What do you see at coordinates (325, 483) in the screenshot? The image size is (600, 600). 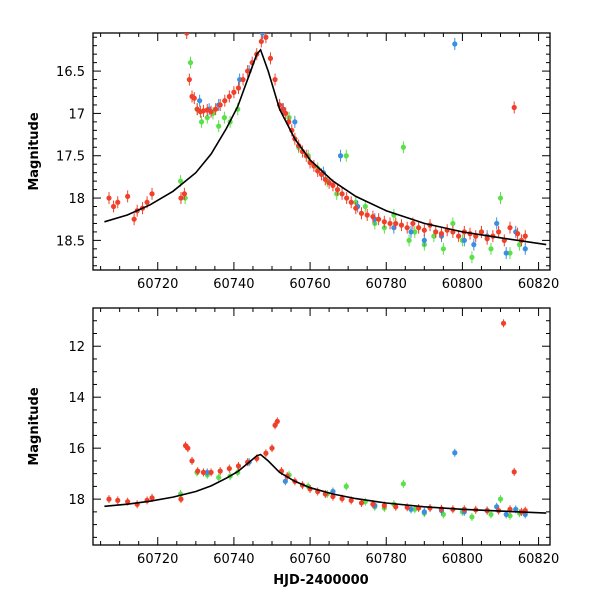 I see `model-curve` at bounding box center [325, 483].